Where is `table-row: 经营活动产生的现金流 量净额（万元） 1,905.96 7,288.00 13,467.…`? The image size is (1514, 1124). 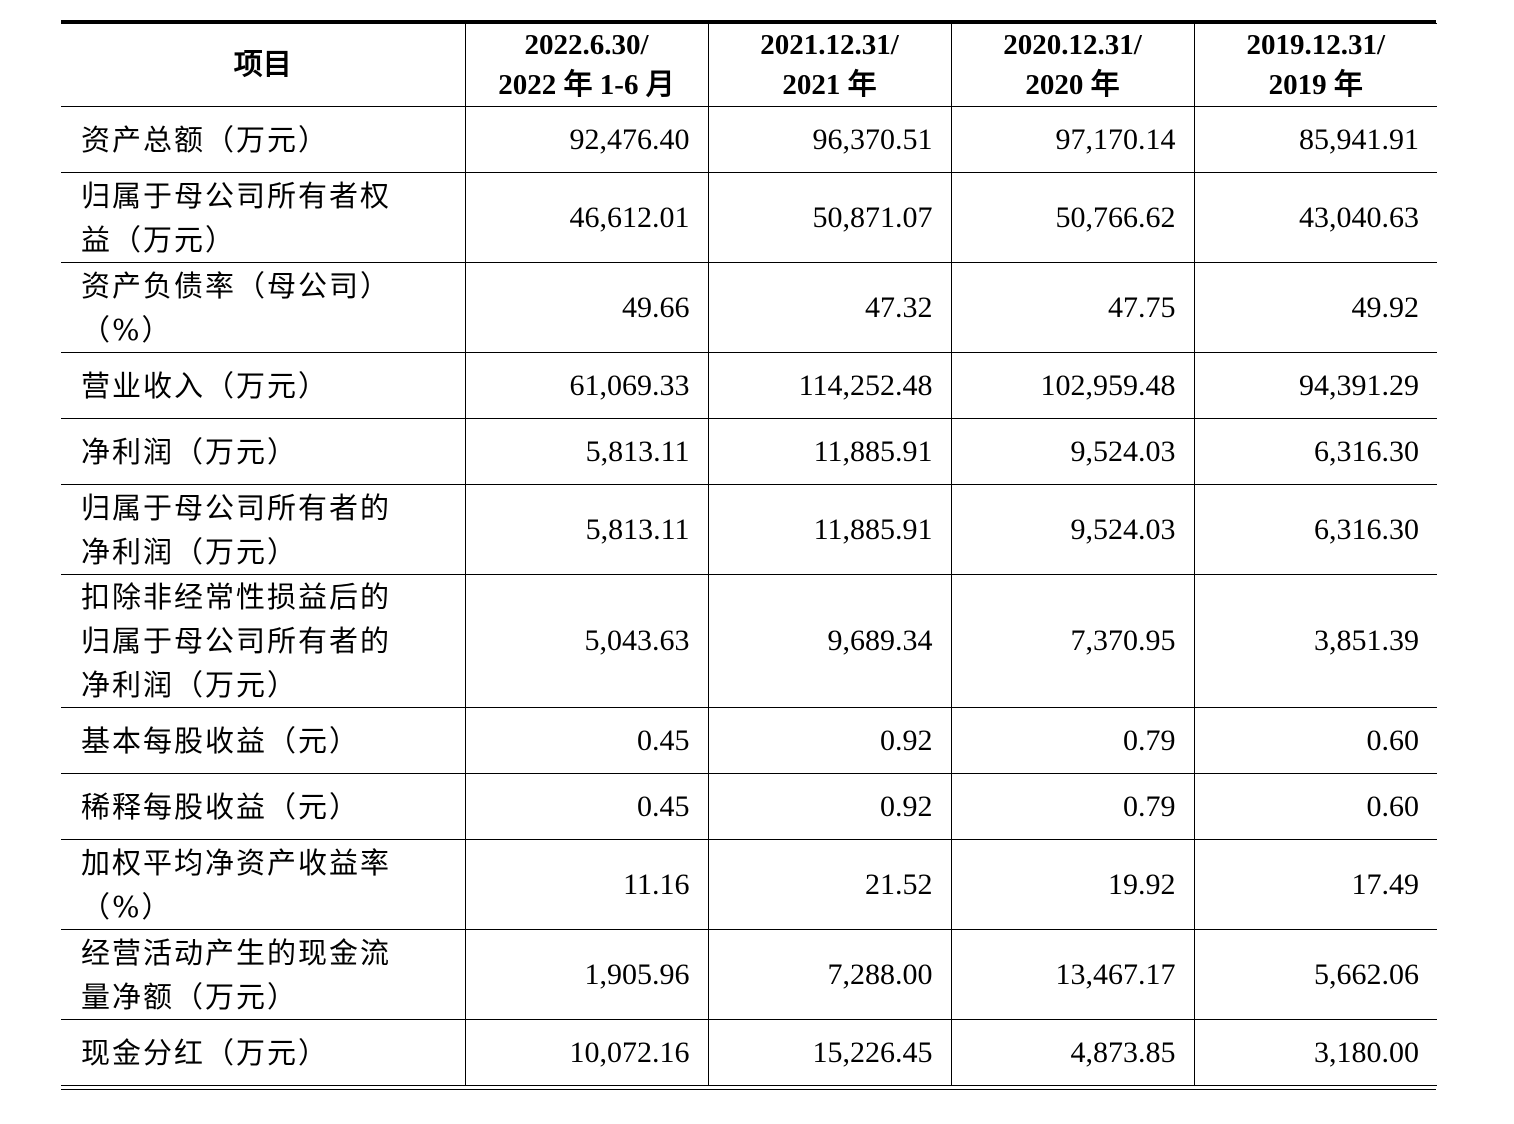
table-row: 经营活动产生的现金流 量净额（万元） 1,905.96 7,288.00 13,467.… is located at coordinates (749, 974).